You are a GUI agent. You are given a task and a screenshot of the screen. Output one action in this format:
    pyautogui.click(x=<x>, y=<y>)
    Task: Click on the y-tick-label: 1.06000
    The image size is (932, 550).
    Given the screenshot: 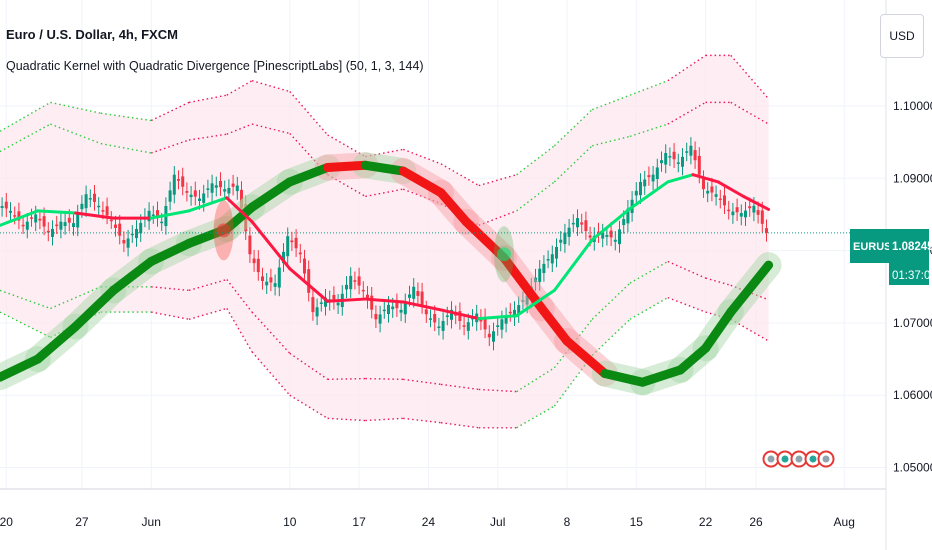 What is the action you would take?
    pyautogui.click(x=912, y=395)
    